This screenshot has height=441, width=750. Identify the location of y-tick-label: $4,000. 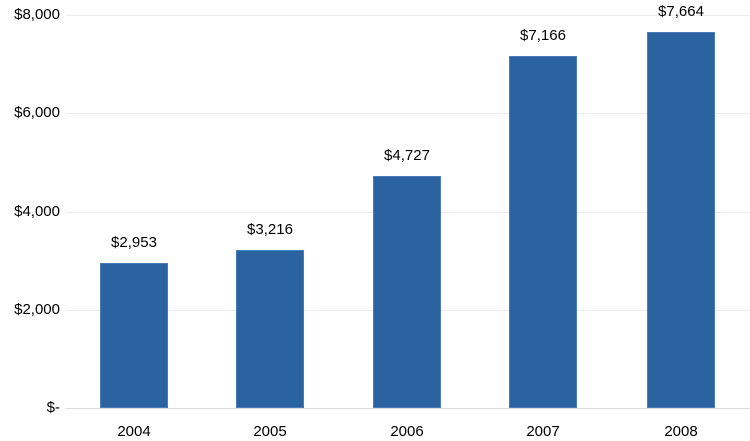
(37, 211).